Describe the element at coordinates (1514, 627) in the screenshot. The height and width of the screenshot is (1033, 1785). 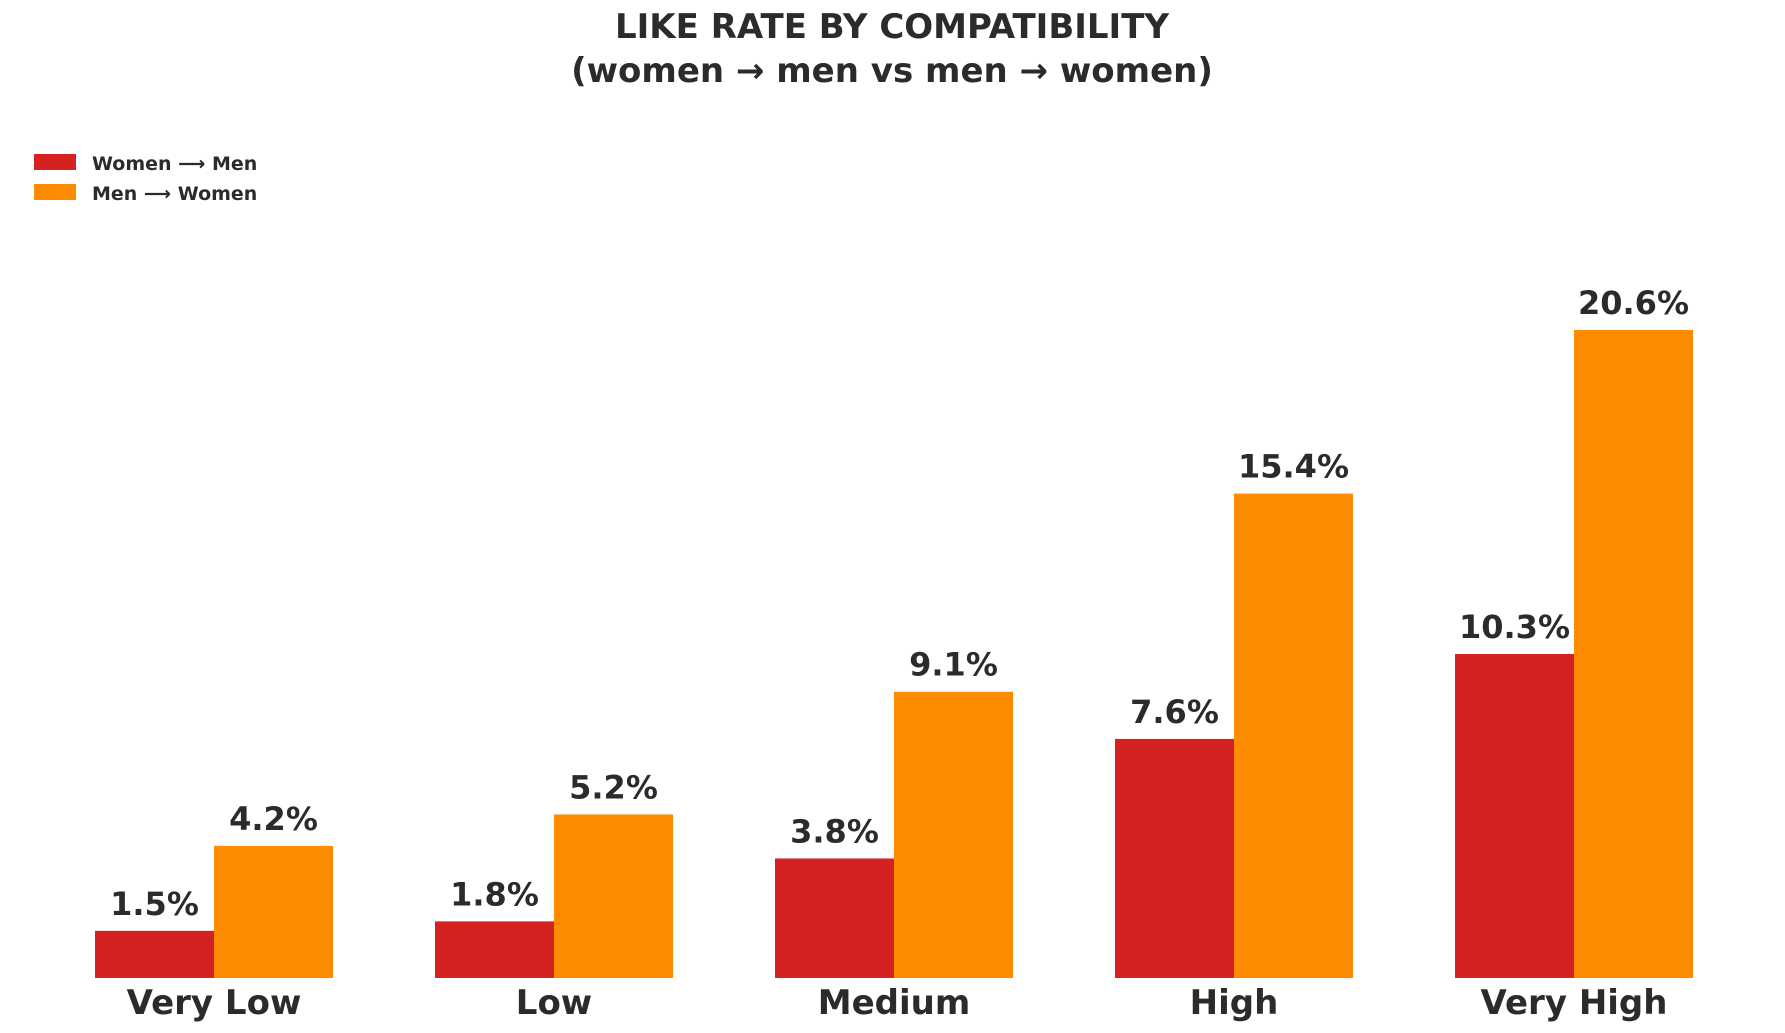
I see `data-label-women-to-men-very-high: 10.3%` at that location.